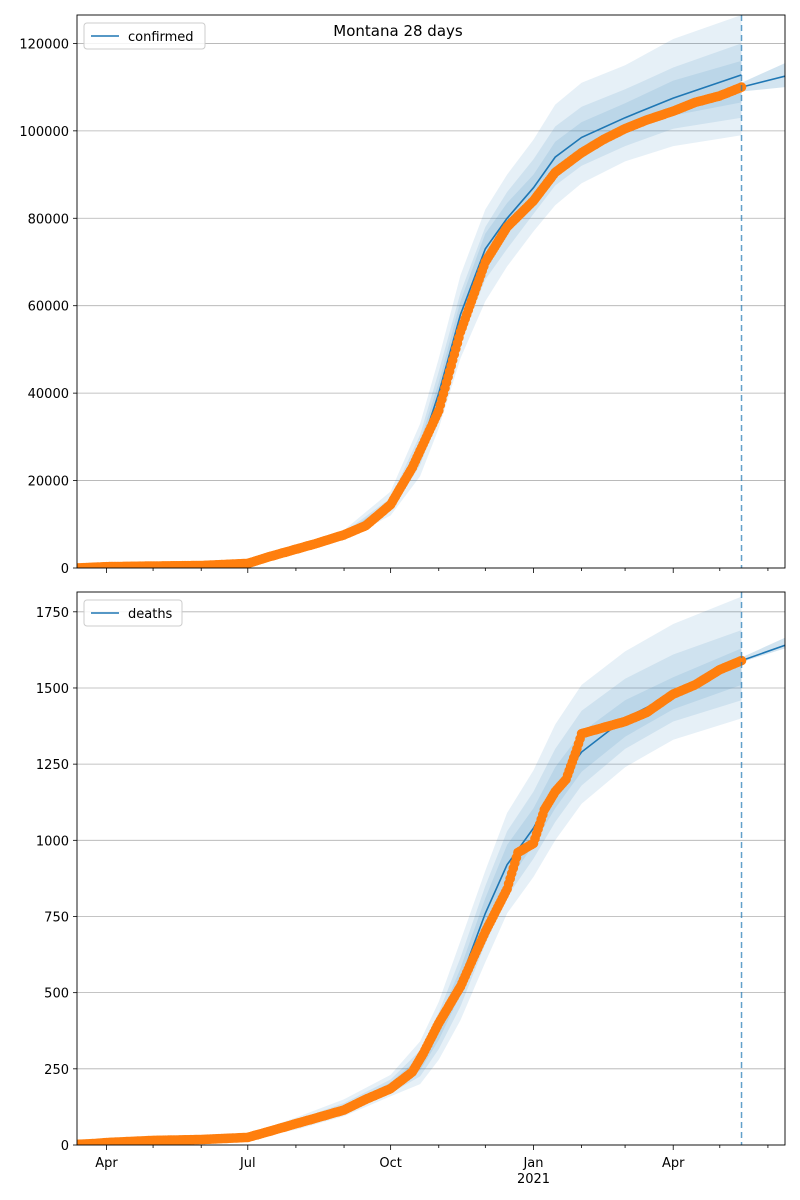 The image size is (800, 1200). What do you see at coordinates (150, 614) in the screenshot?
I see `legend-label: deaths` at bounding box center [150, 614].